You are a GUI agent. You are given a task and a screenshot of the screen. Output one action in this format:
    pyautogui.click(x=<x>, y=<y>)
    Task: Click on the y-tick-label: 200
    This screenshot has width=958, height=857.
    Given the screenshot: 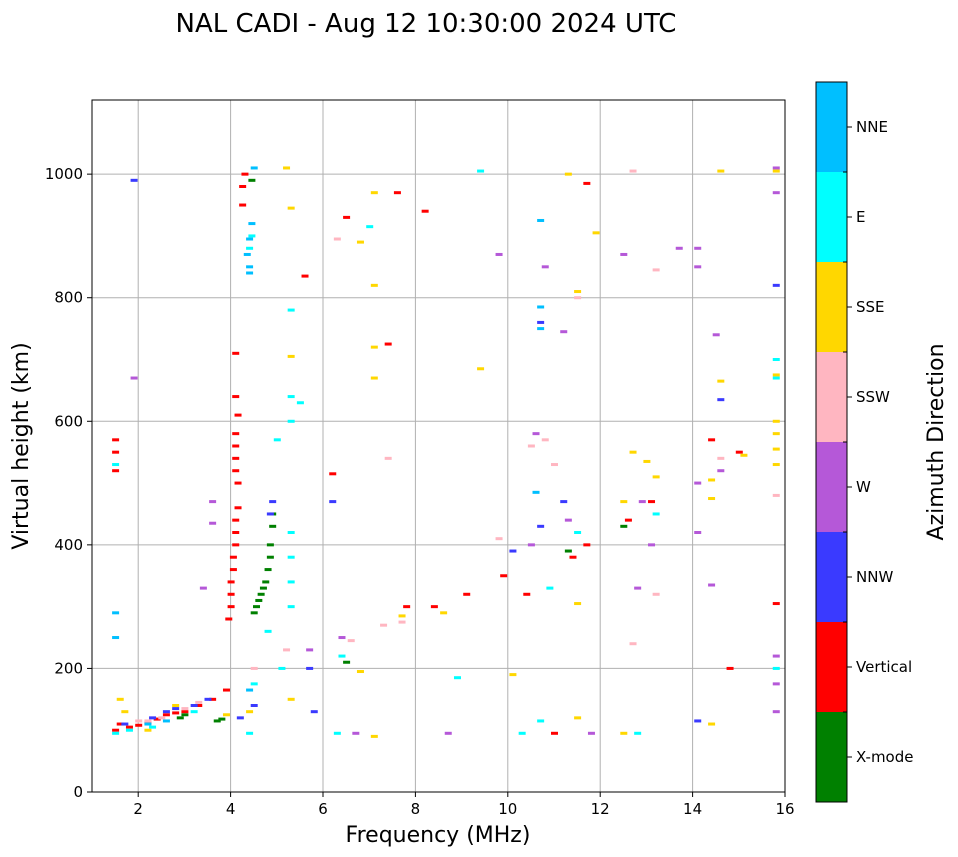 What is the action you would take?
    pyautogui.click(x=68, y=668)
    